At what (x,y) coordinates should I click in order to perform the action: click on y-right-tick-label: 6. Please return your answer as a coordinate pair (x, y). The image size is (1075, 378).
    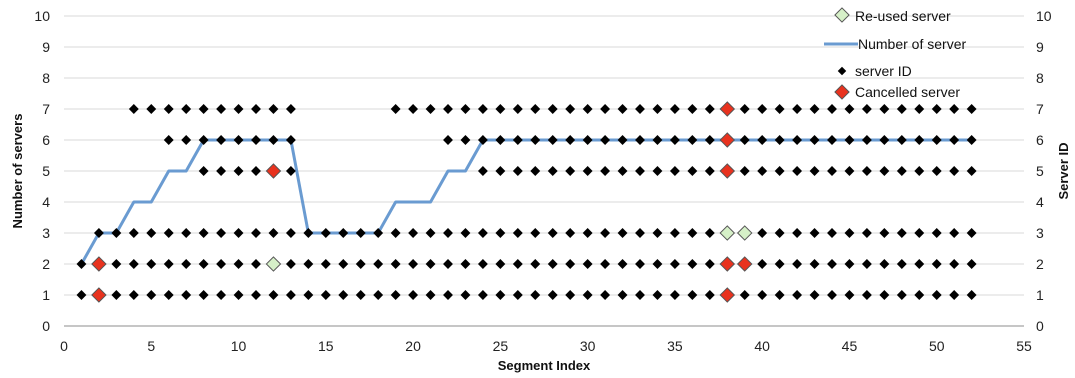
    Looking at the image, I should click on (1040, 140).